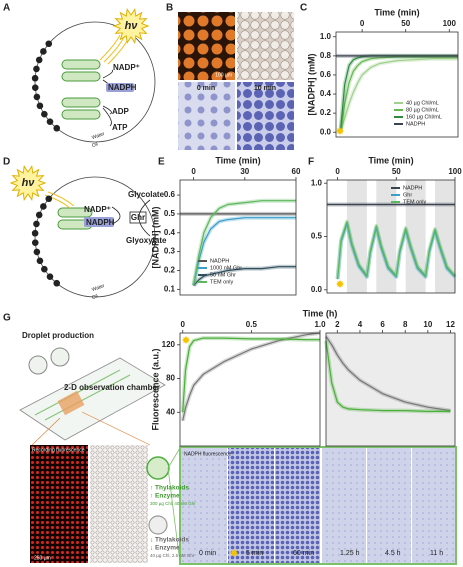 The height and width of the screenshot is (567, 463). What do you see at coordinates (252, 324) in the screenshot?
I see `x-tick-label: 0.5` at bounding box center [252, 324].